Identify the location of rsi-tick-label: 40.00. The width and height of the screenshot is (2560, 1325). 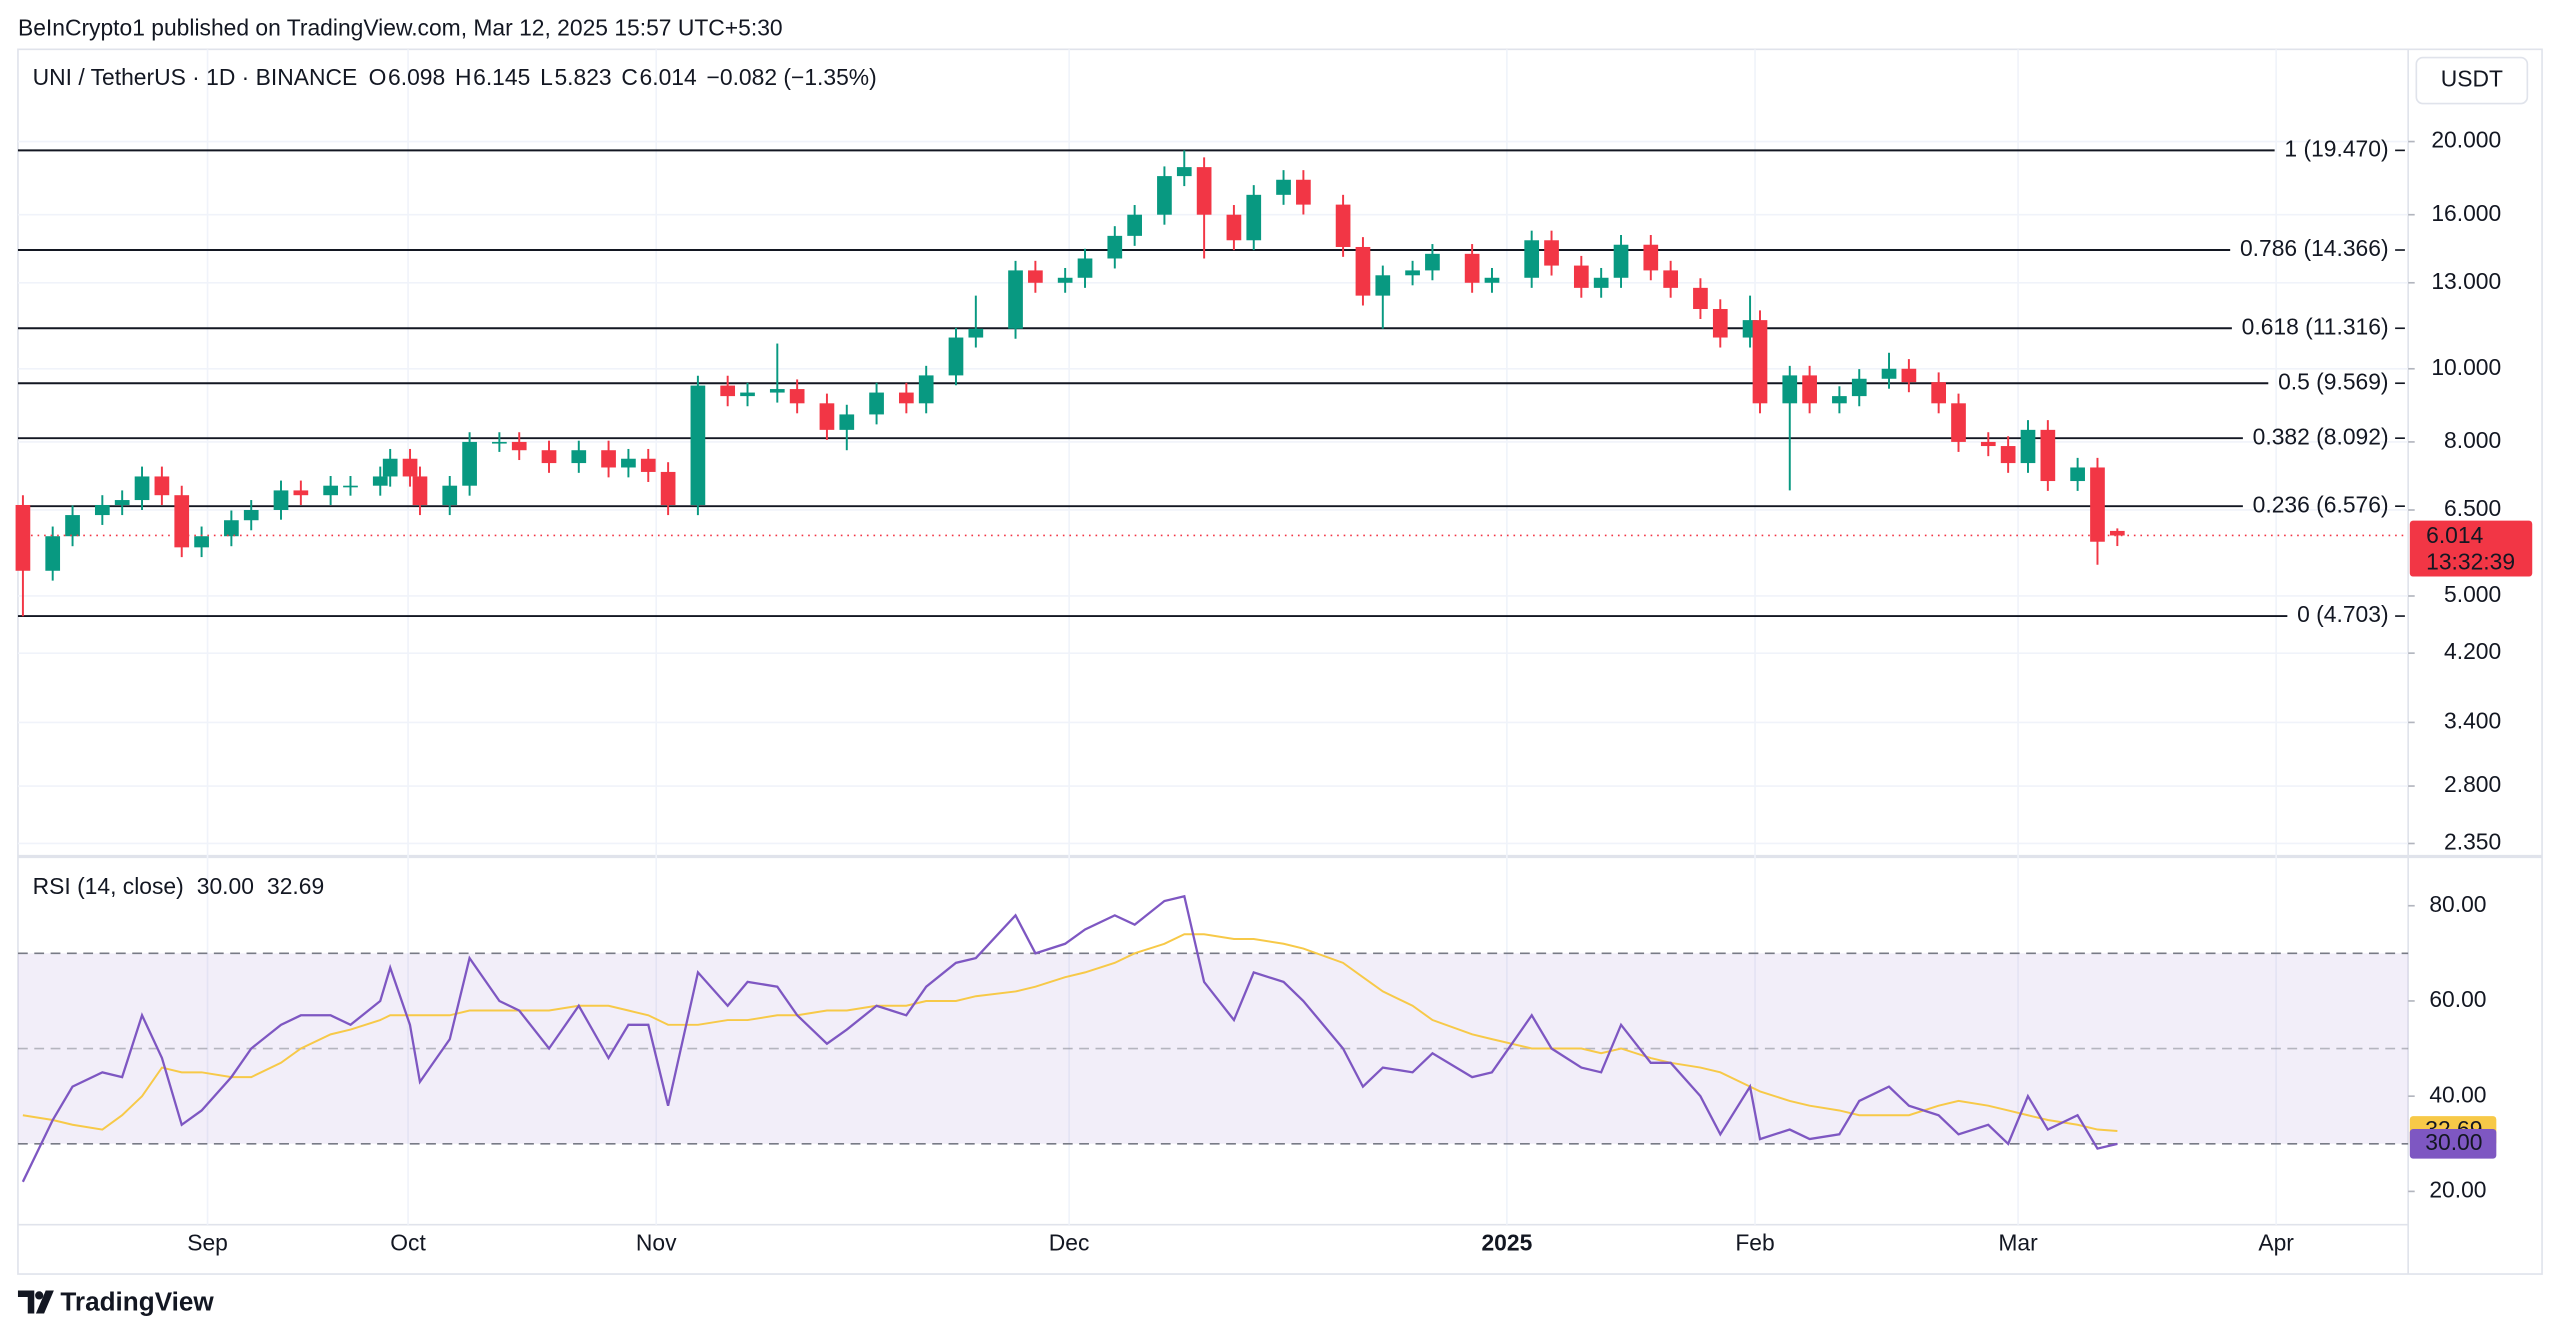
(2457, 1094).